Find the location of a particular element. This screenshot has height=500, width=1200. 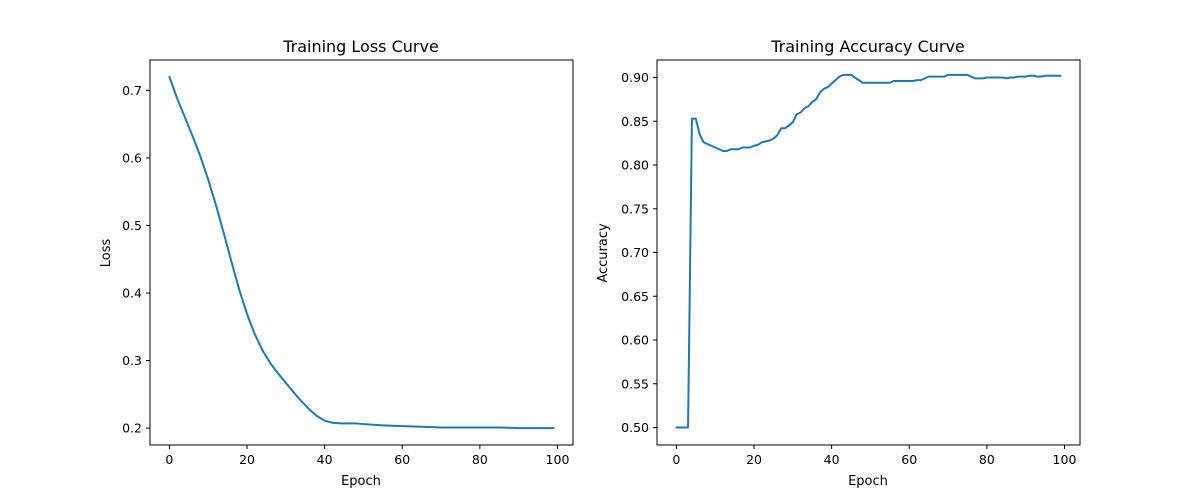

y-tick-label: 0.60 is located at coordinates (635, 340).